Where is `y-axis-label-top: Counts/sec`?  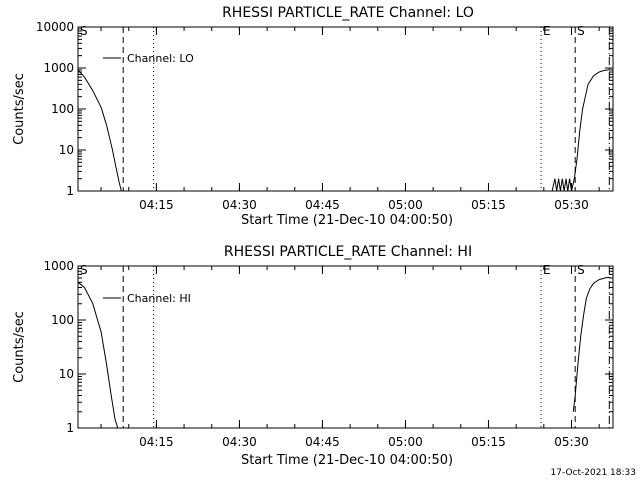 y-axis-label-top: Counts/sec is located at coordinates (19, 109).